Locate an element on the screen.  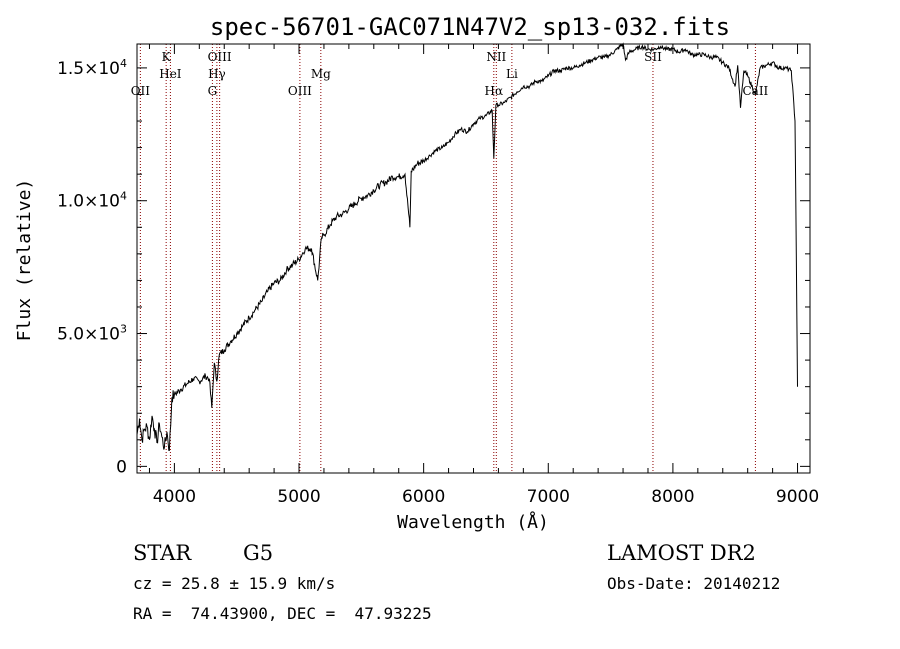
object-class: STAR is located at coordinates (162, 553).